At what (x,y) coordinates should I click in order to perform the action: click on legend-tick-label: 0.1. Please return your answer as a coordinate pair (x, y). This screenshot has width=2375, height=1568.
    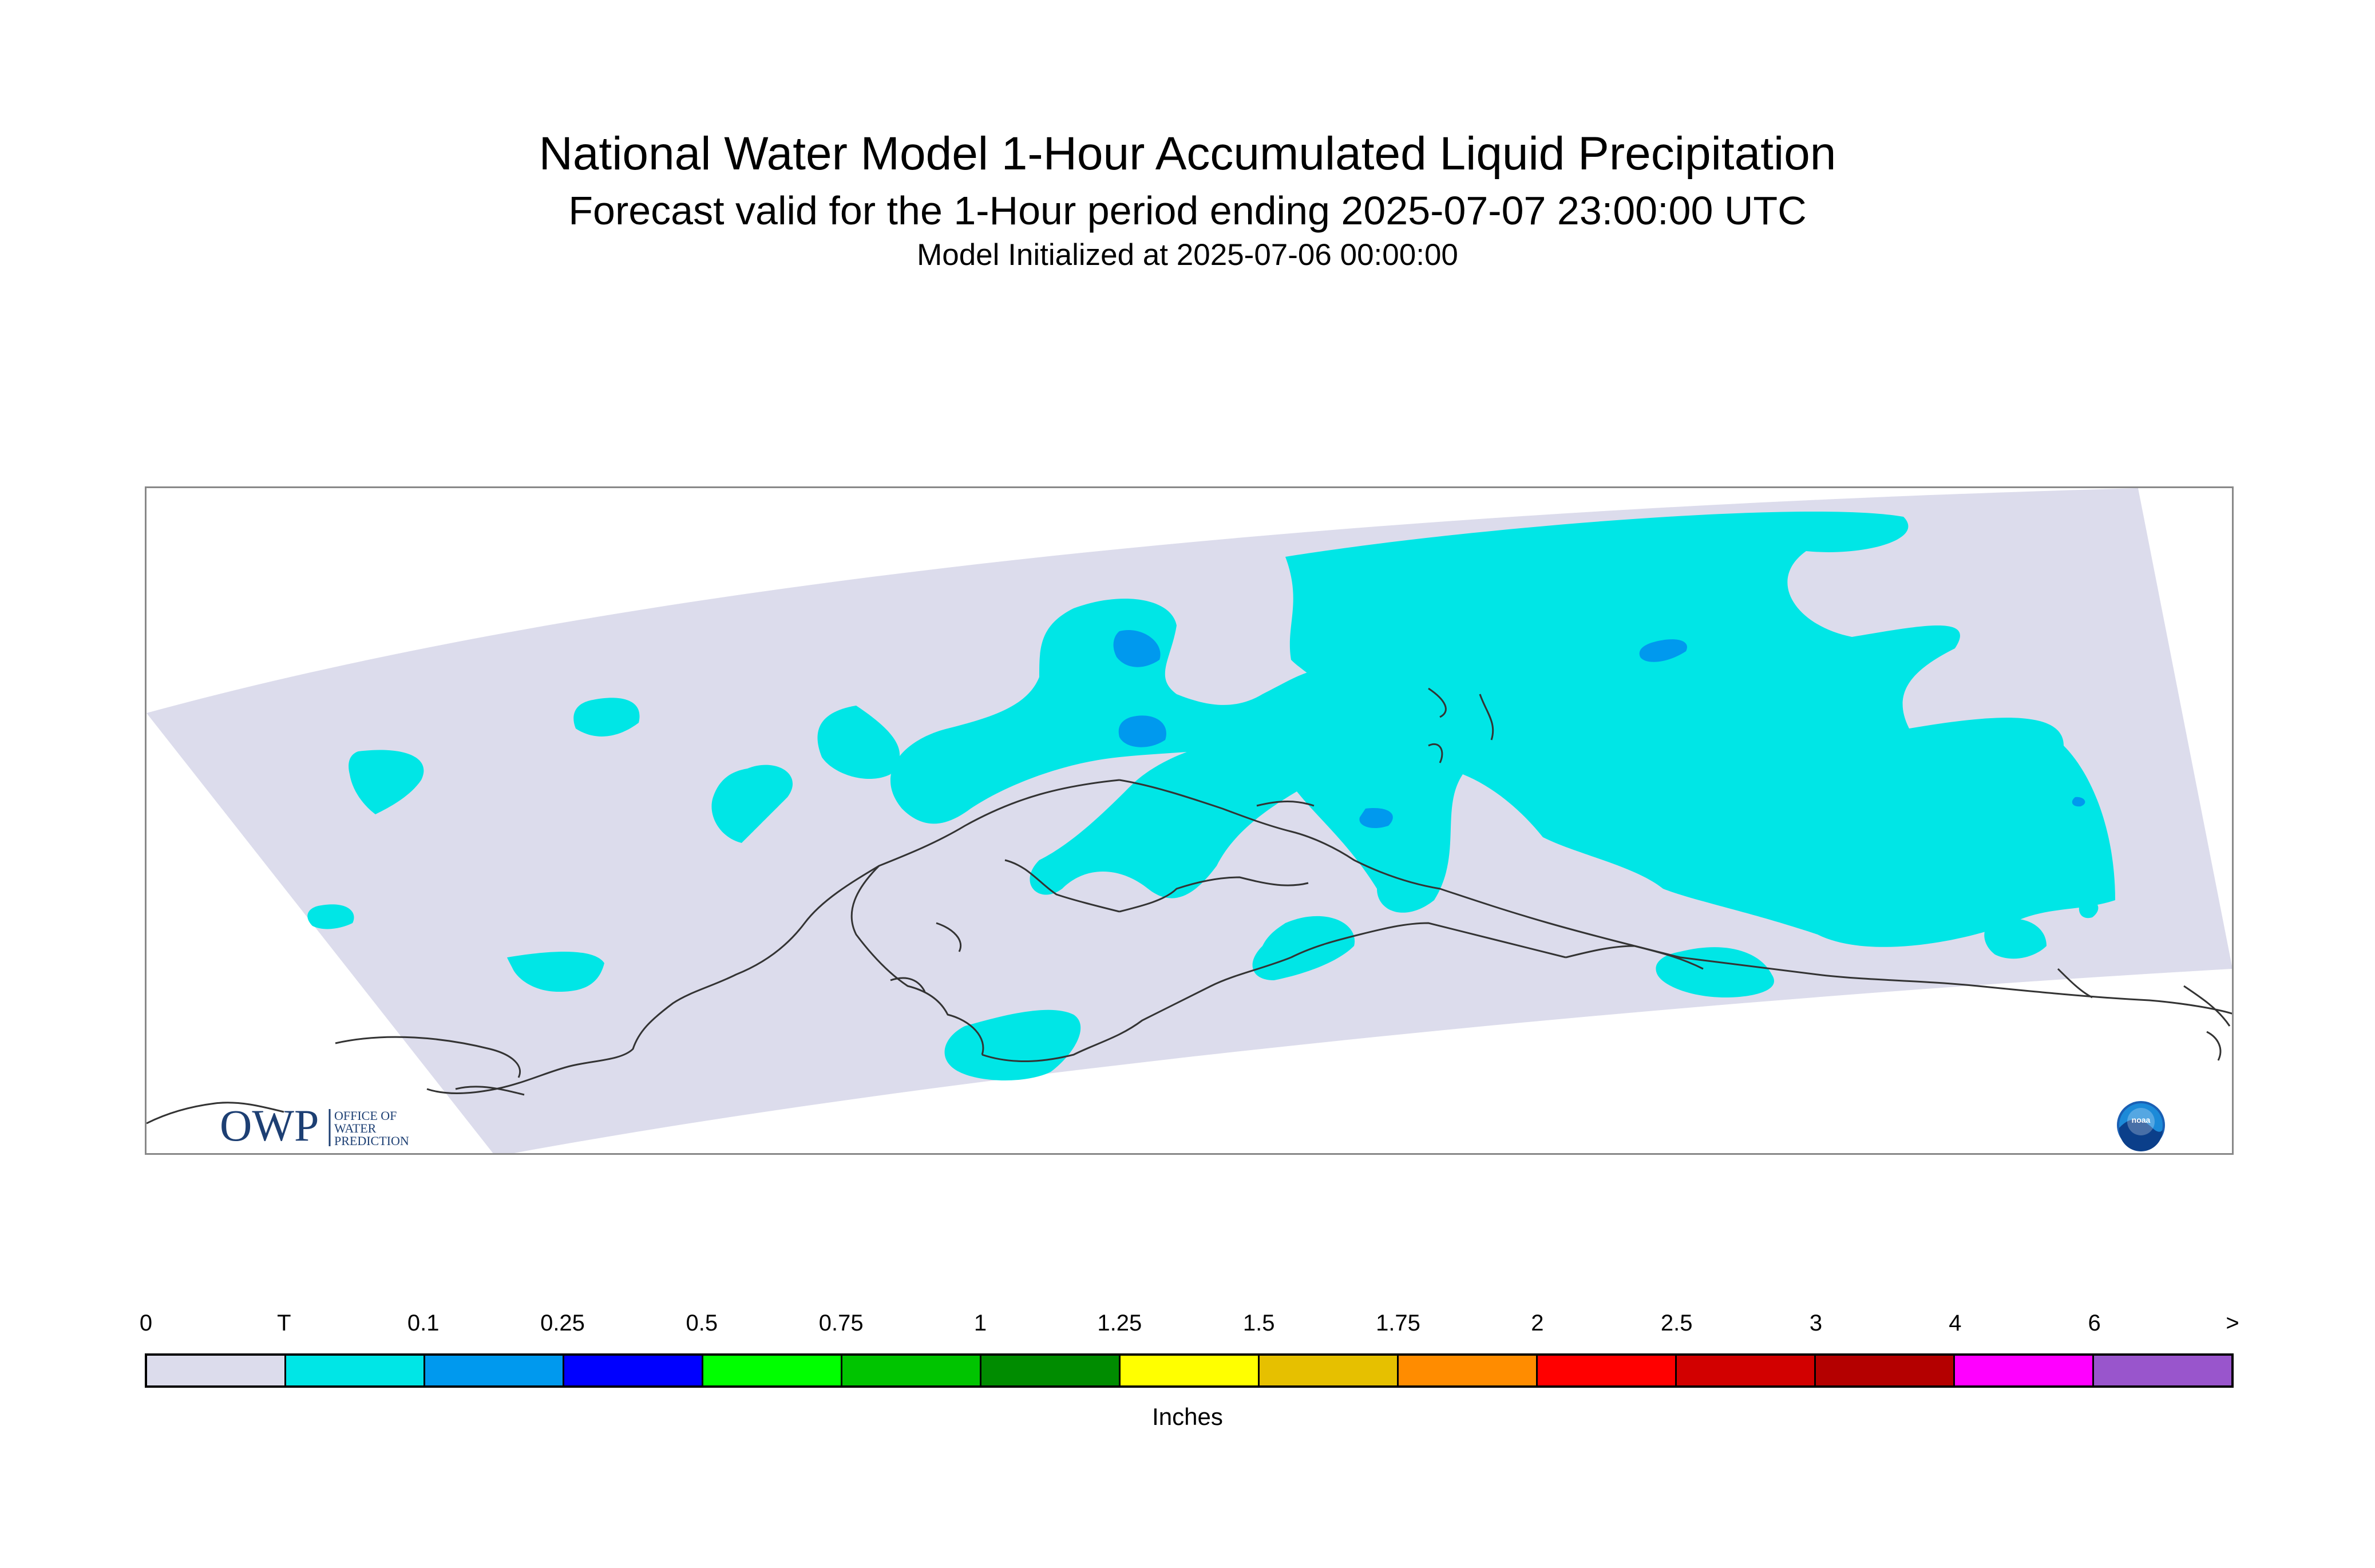
    Looking at the image, I should click on (424, 1323).